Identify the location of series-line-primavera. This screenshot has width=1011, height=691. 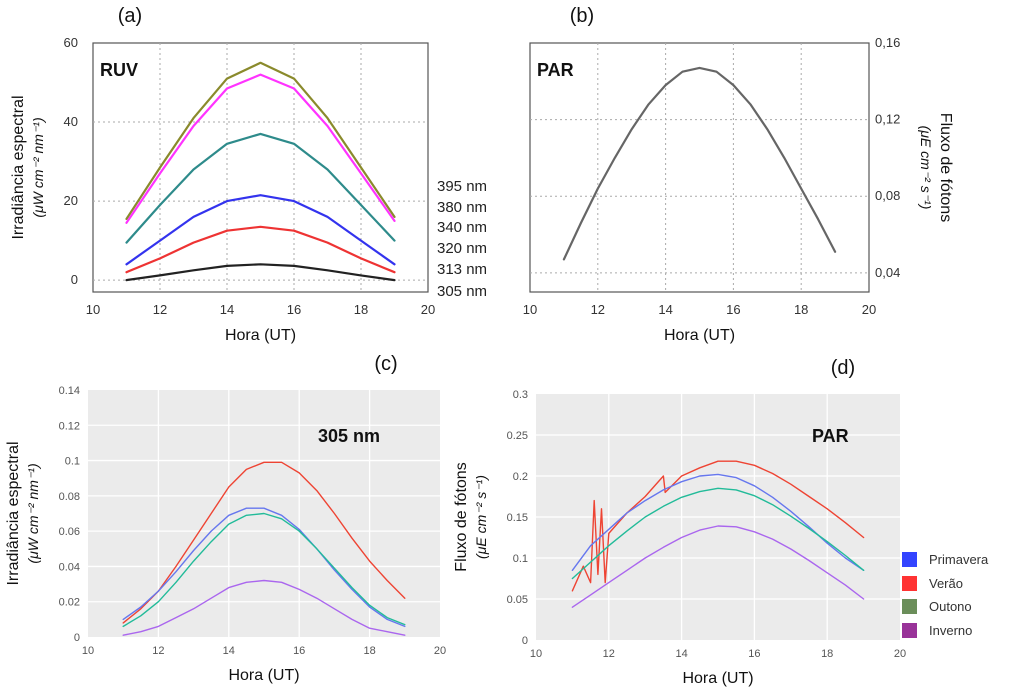
(264, 567).